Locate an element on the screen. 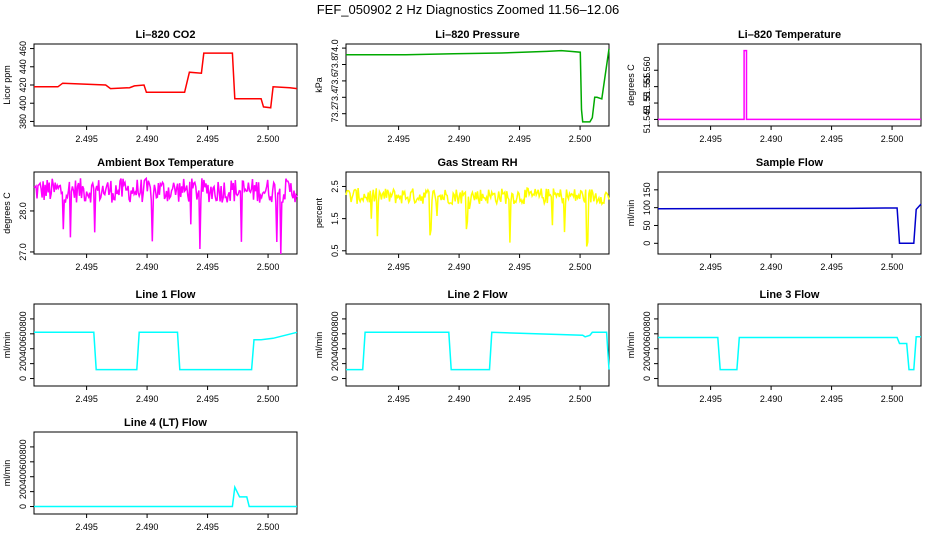 This screenshot has height=540, width=936. y-axis-label: Licor ppm is located at coordinates (7, 85).